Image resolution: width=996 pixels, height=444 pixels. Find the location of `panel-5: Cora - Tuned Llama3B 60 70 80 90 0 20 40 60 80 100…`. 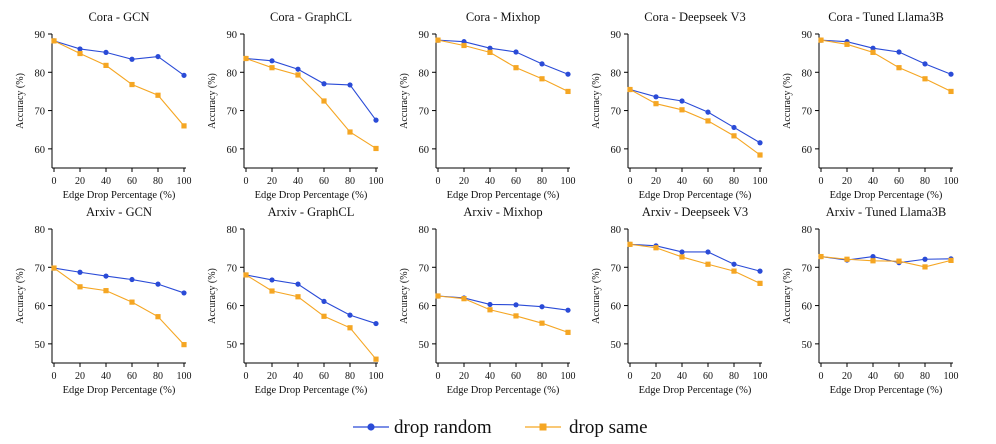

panel-5: Cora - Tuned Llama3B 60 70 80 90 0 20 40 60 80 100… is located at coordinates (870, 105).